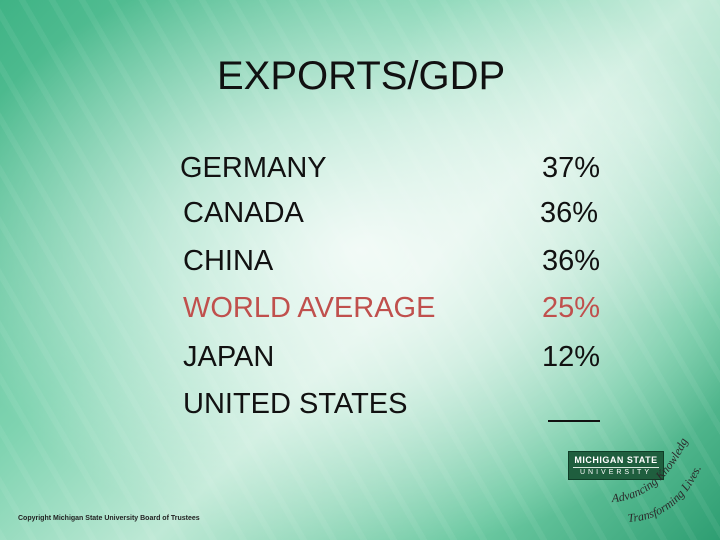 This screenshot has width=720, height=540. Describe the element at coordinates (616, 460) in the screenshot. I see `logo-line-1: MICHIGAN STATE` at that location.